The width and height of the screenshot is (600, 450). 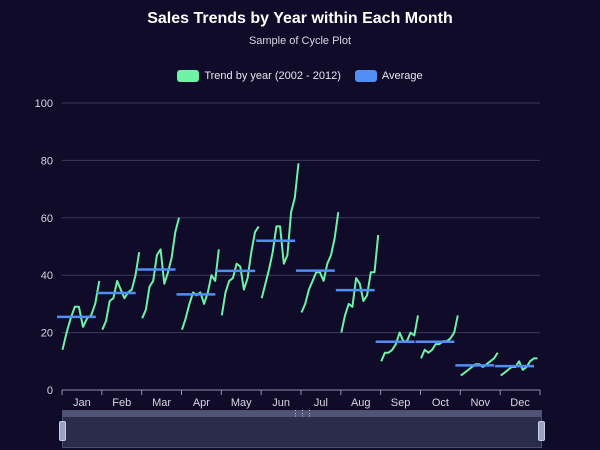 What do you see at coordinates (121, 403) in the screenshot?
I see `x-tick-label: Feb` at bounding box center [121, 403].